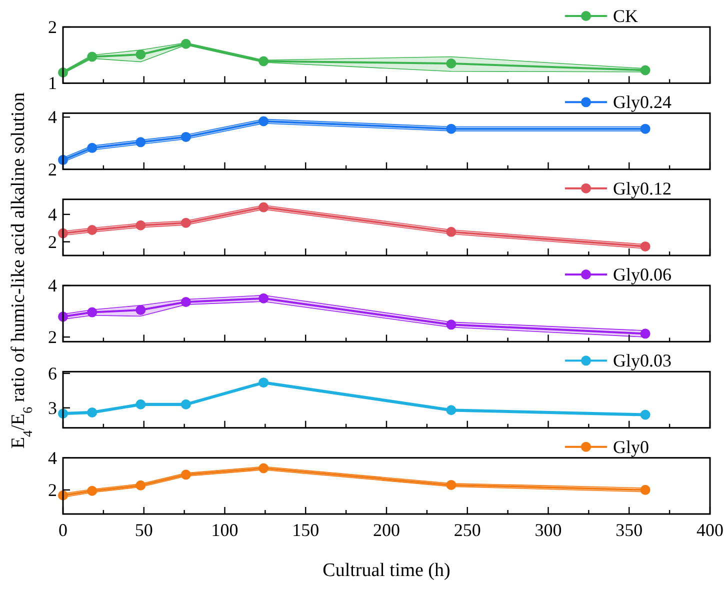  What do you see at coordinates (386, 530) in the screenshot?
I see `x-tick-label: 200` at bounding box center [386, 530].